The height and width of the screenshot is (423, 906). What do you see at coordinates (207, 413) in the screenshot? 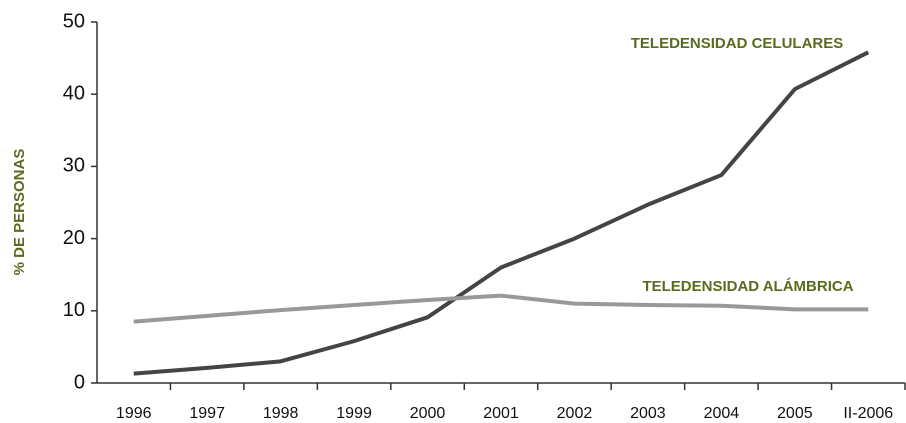
I see `x-tick-label: 1997` at bounding box center [207, 413].